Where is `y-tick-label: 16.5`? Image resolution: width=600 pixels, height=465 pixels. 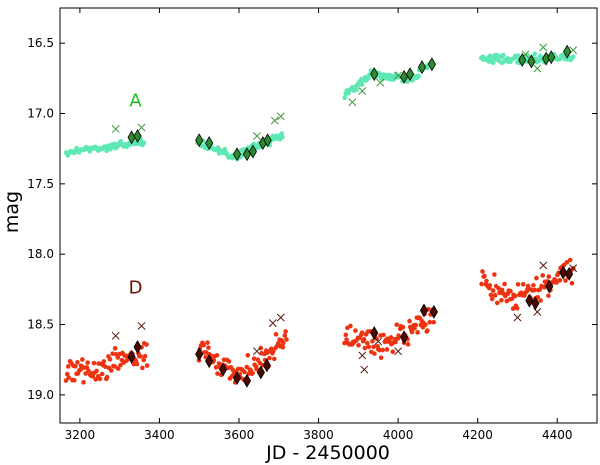 y-tick-label: 16.5 is located at coordinates (40, 43).